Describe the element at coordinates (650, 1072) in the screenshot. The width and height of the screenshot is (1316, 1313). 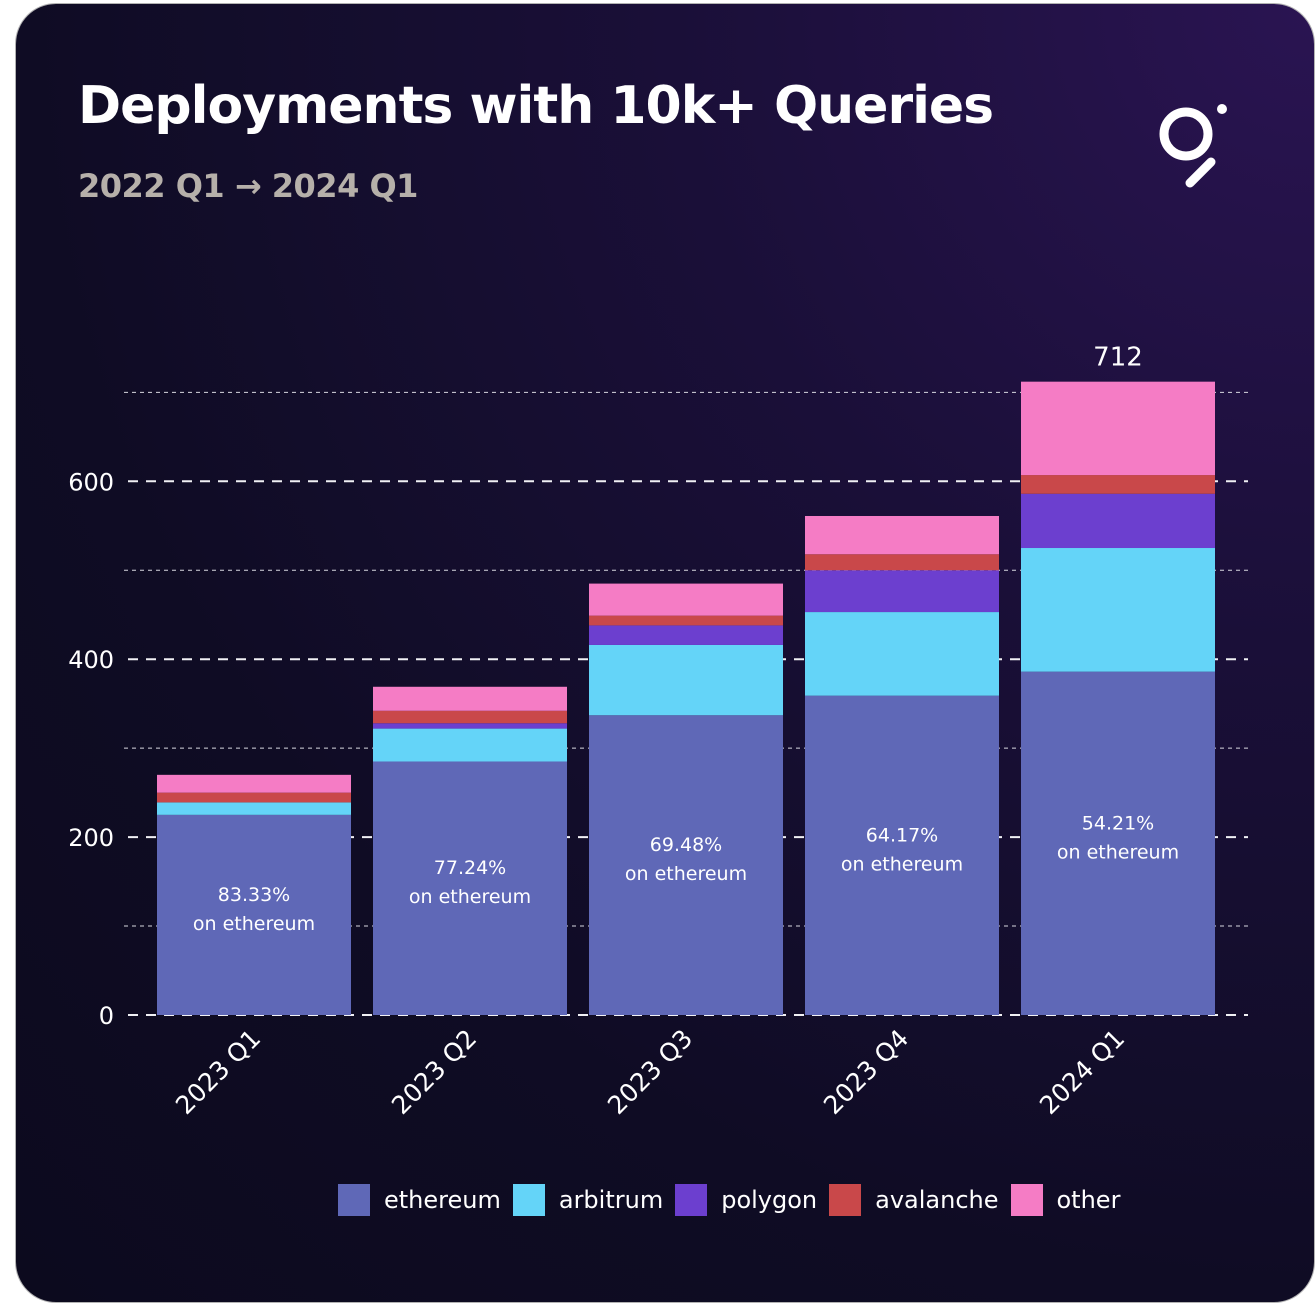
I see `x-tick-label: 2023 Q3` at that location.